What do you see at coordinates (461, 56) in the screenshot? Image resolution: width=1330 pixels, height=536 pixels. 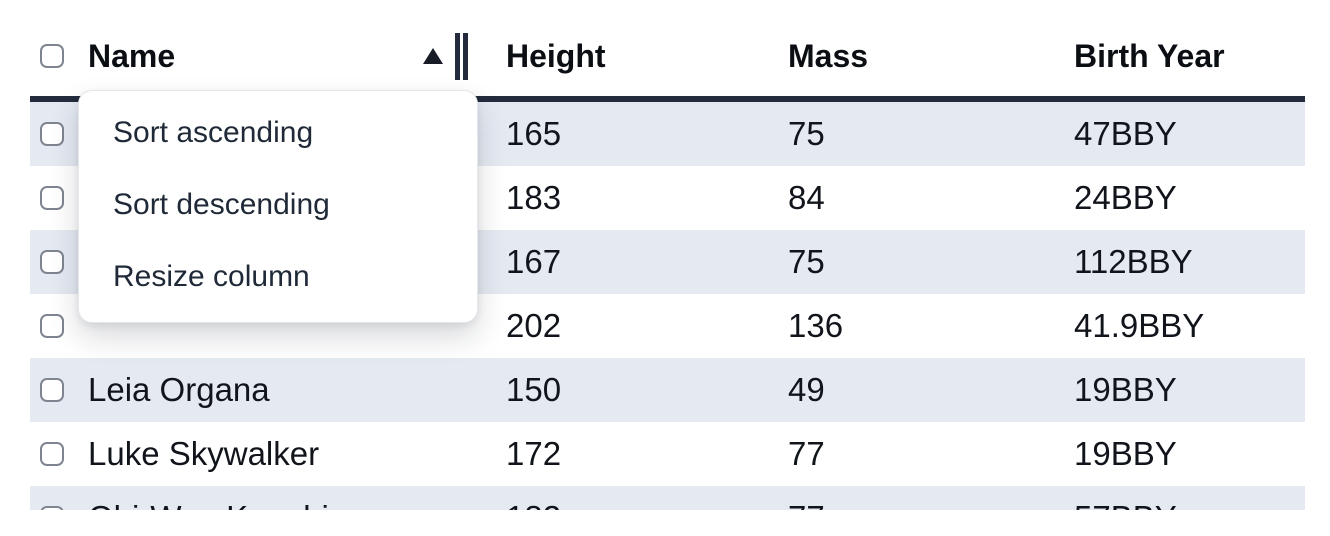 I see `column-resize-handle` at bounding box center [461, 56].